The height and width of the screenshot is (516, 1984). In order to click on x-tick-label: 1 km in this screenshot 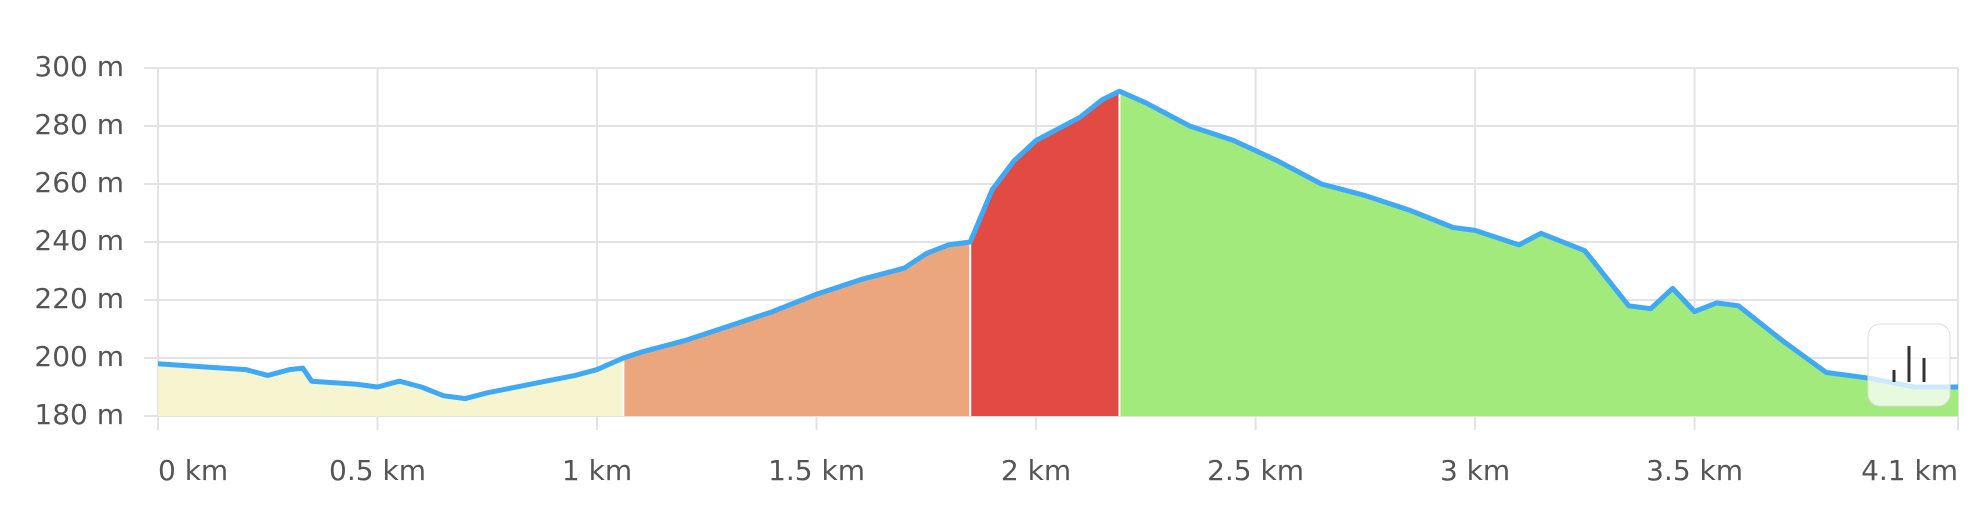, I will do `click(597, 470)`.